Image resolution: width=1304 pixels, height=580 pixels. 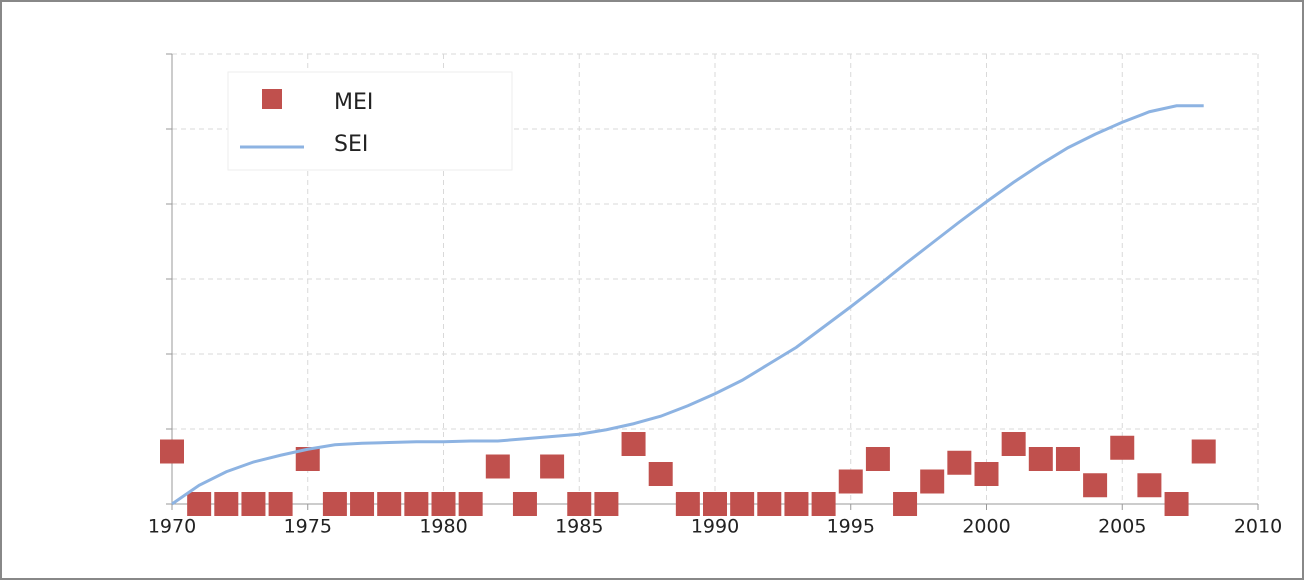 I want to click on x-tick-label: 2010, so click(x=1258, y=527).